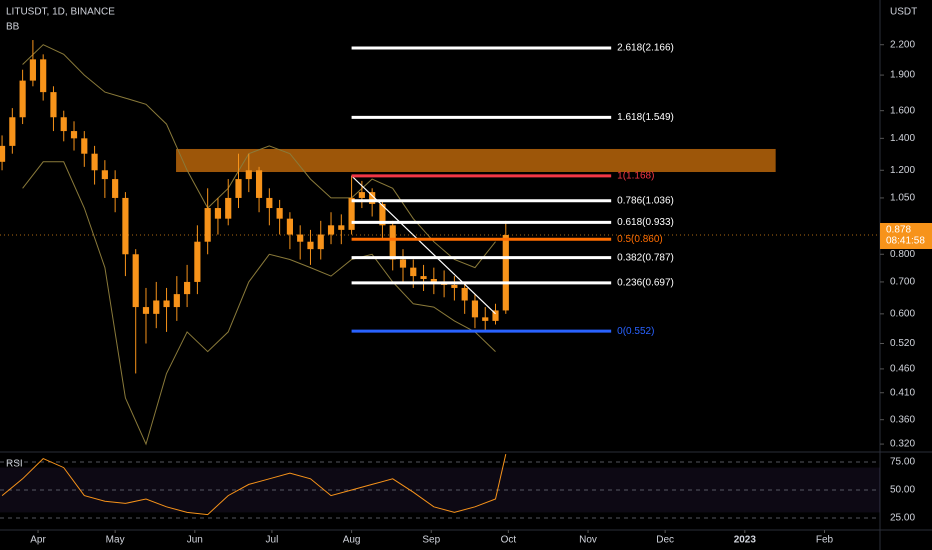 Image resolution: width=932 pixels, height=550 pixels. Describe the element at coordinates (14, 464) in the screenshot. I see `rsi-label: RSI` at that location.